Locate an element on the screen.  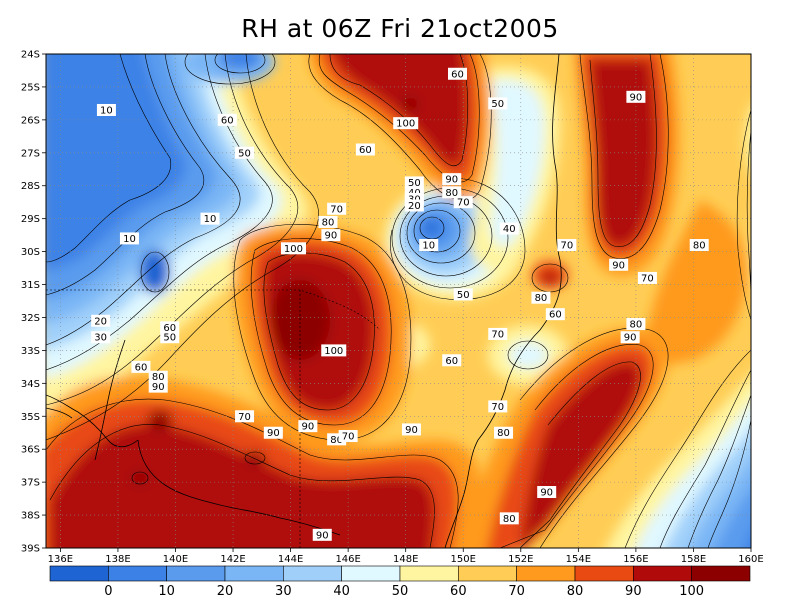
contour-label: 30 is located at coordinates (101, 337).